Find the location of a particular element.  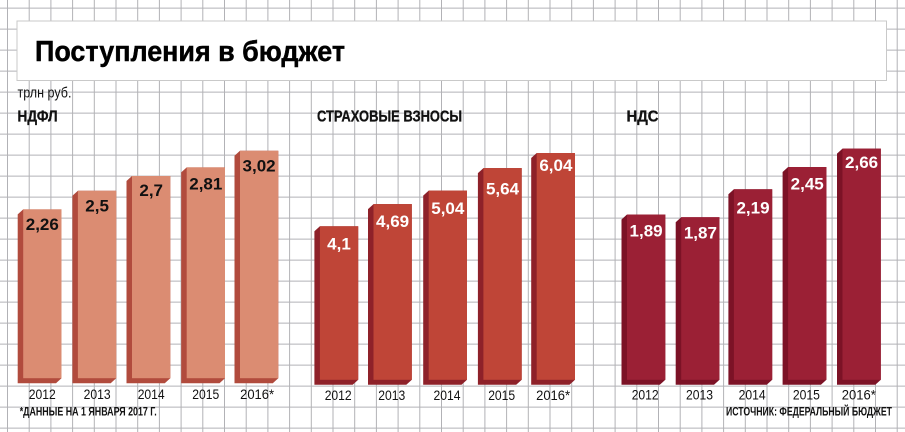

svg-text: 2,66 is located at coordinates (861, 162).